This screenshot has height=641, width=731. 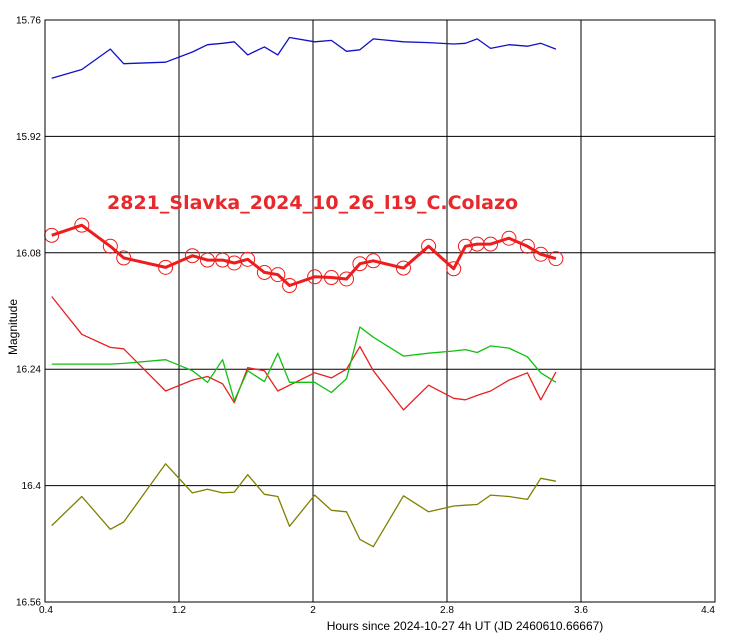 I want to click on x-tick-label: 3.6, so click(x=581, y=610).